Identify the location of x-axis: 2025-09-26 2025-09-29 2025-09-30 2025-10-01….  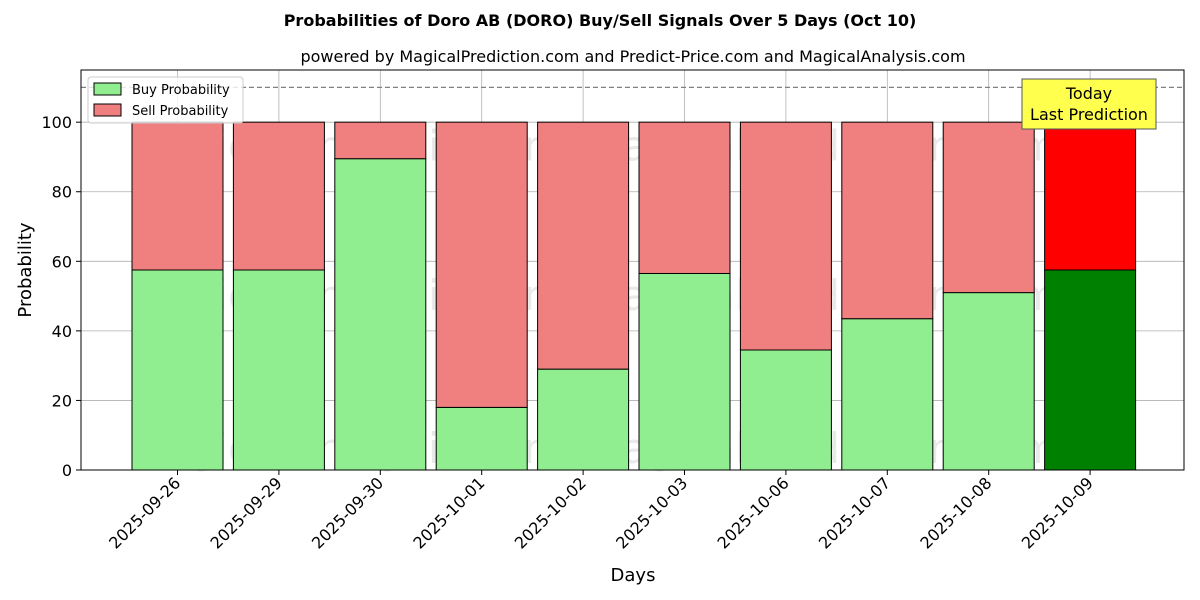
(601, 511).